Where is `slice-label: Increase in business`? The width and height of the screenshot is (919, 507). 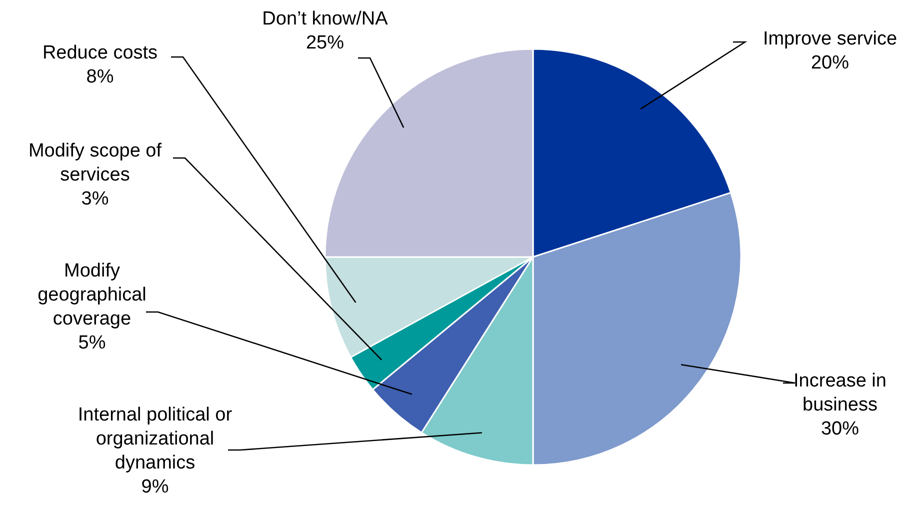
slice-label: Increase in business is located at coordinates (840, 393).